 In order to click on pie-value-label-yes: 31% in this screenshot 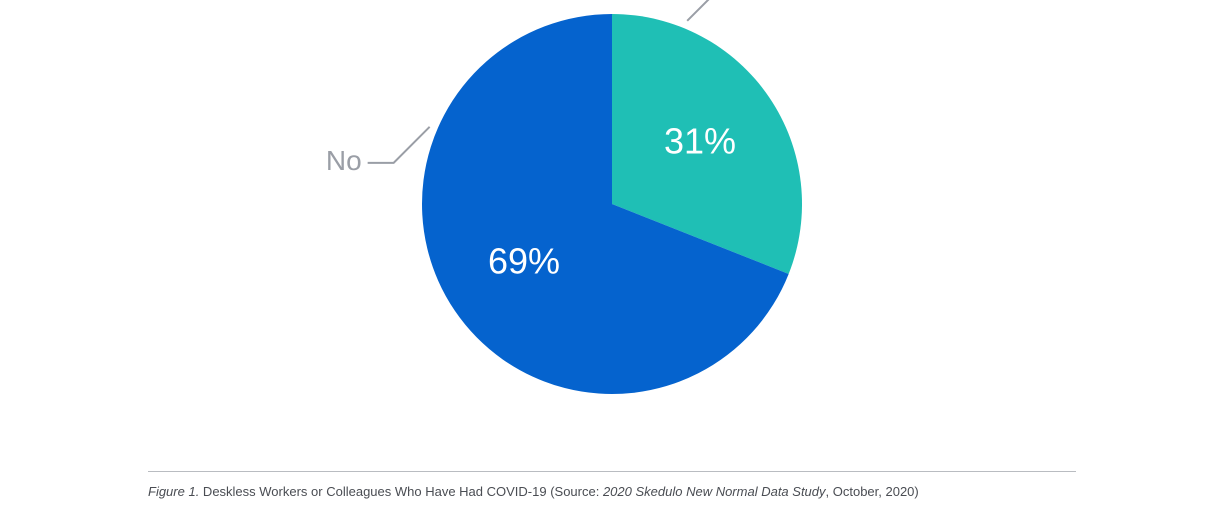, I will do `click(700, 141)`.